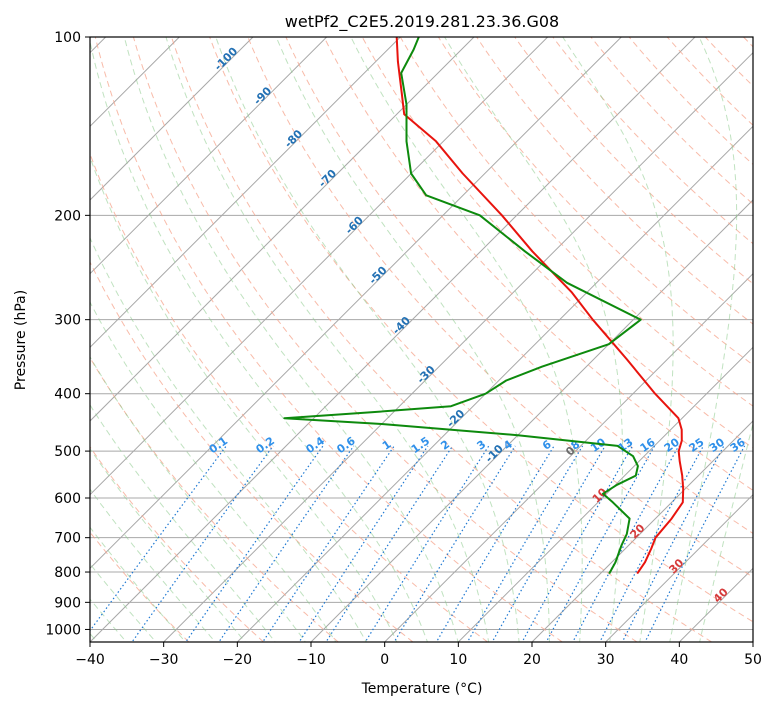 The image size is (775, 708). I want to click on chart-title: wetPf2_C2E5.2019.281.23.36.G08, so click(422, 22).